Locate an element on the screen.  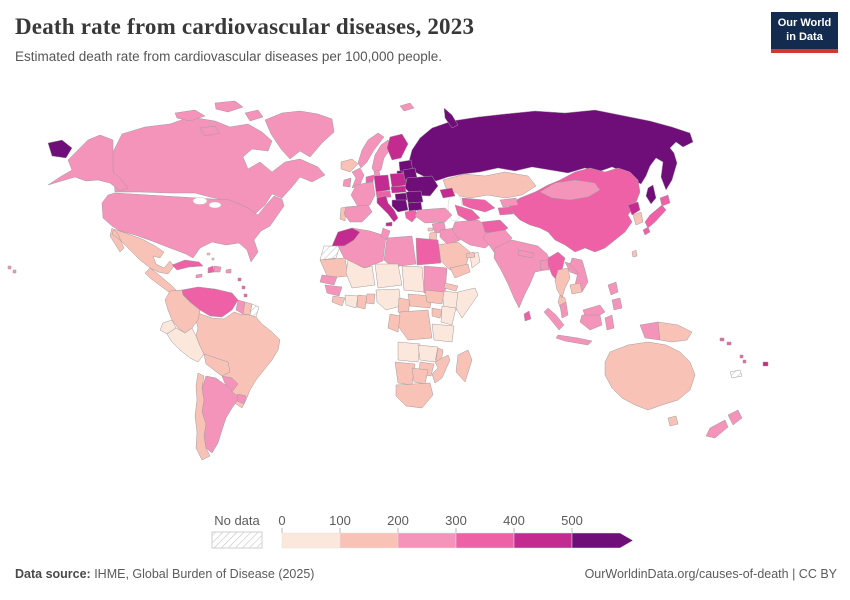
country-spain is located at coordinates (358, 213).